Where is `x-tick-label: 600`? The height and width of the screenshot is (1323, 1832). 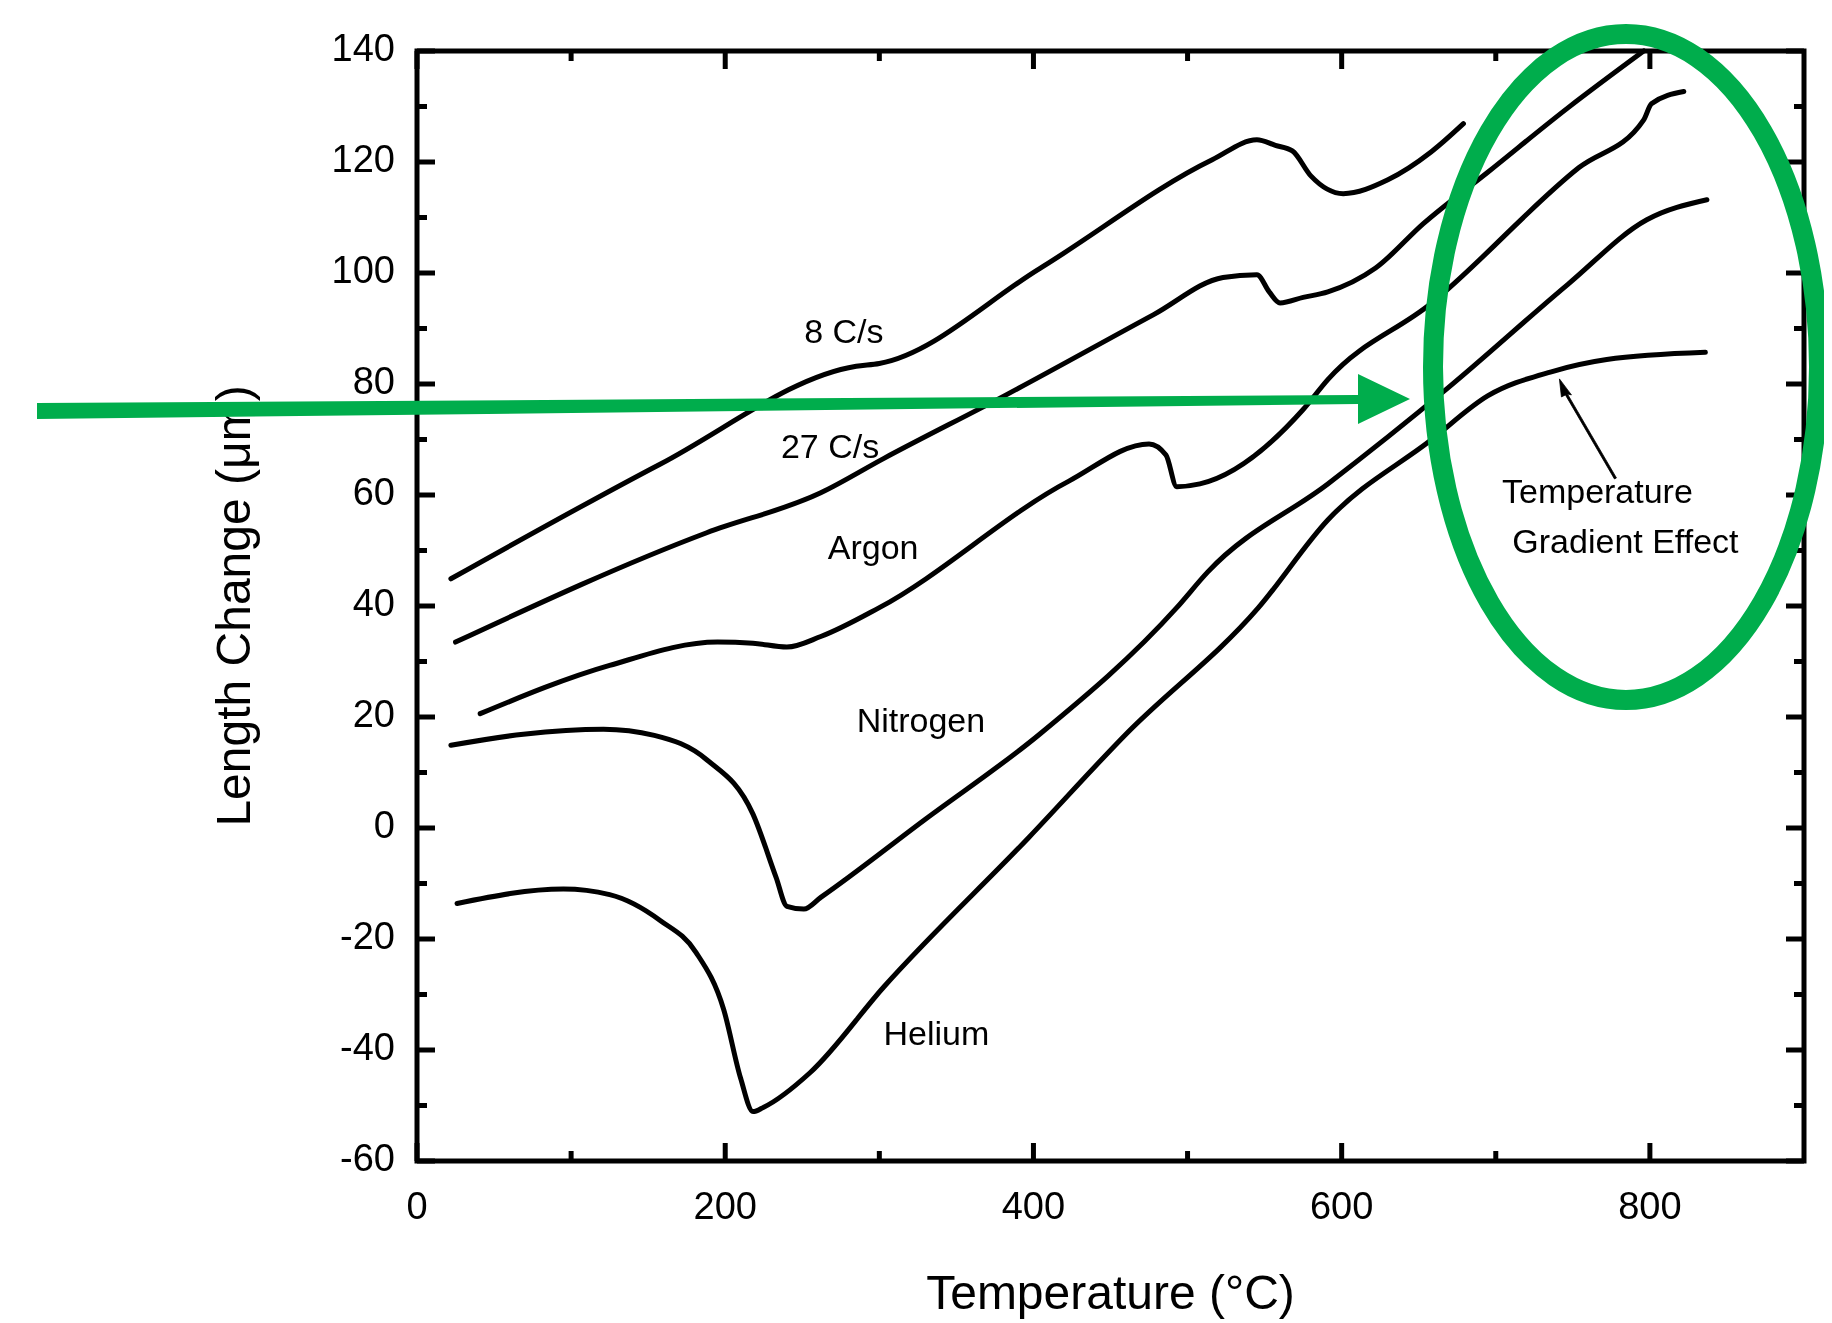 x-tick-label: 600 is located at coordinates (1341, 1206).